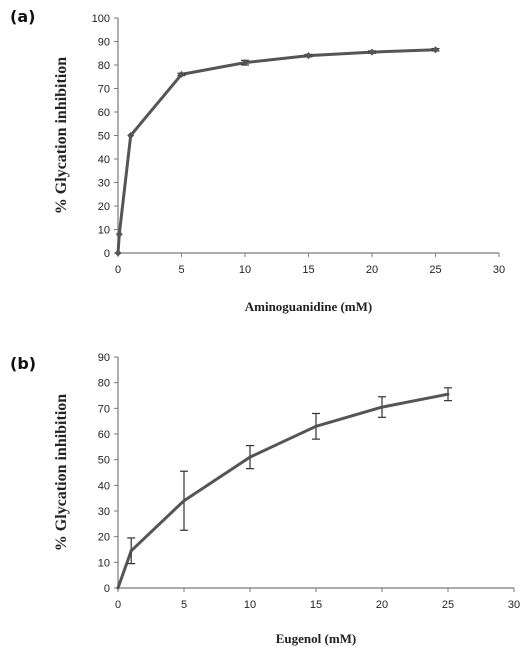  I want to click on y-tick-label: 100, so click(101, 19).